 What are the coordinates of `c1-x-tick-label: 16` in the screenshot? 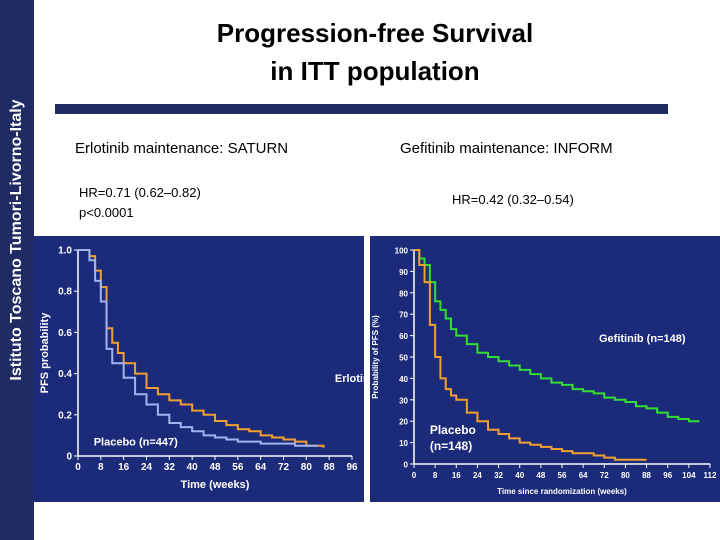 It's located at (456, 475).